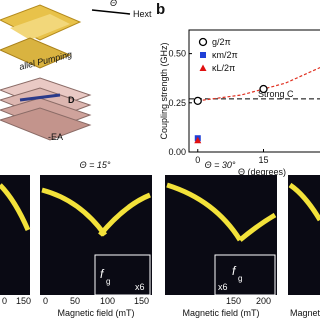 The height and width of the screenshot is (320, 320). Describe the element at coordinates (75, 301) in the screenshot. I see `x-tick-label: 50` at that location.